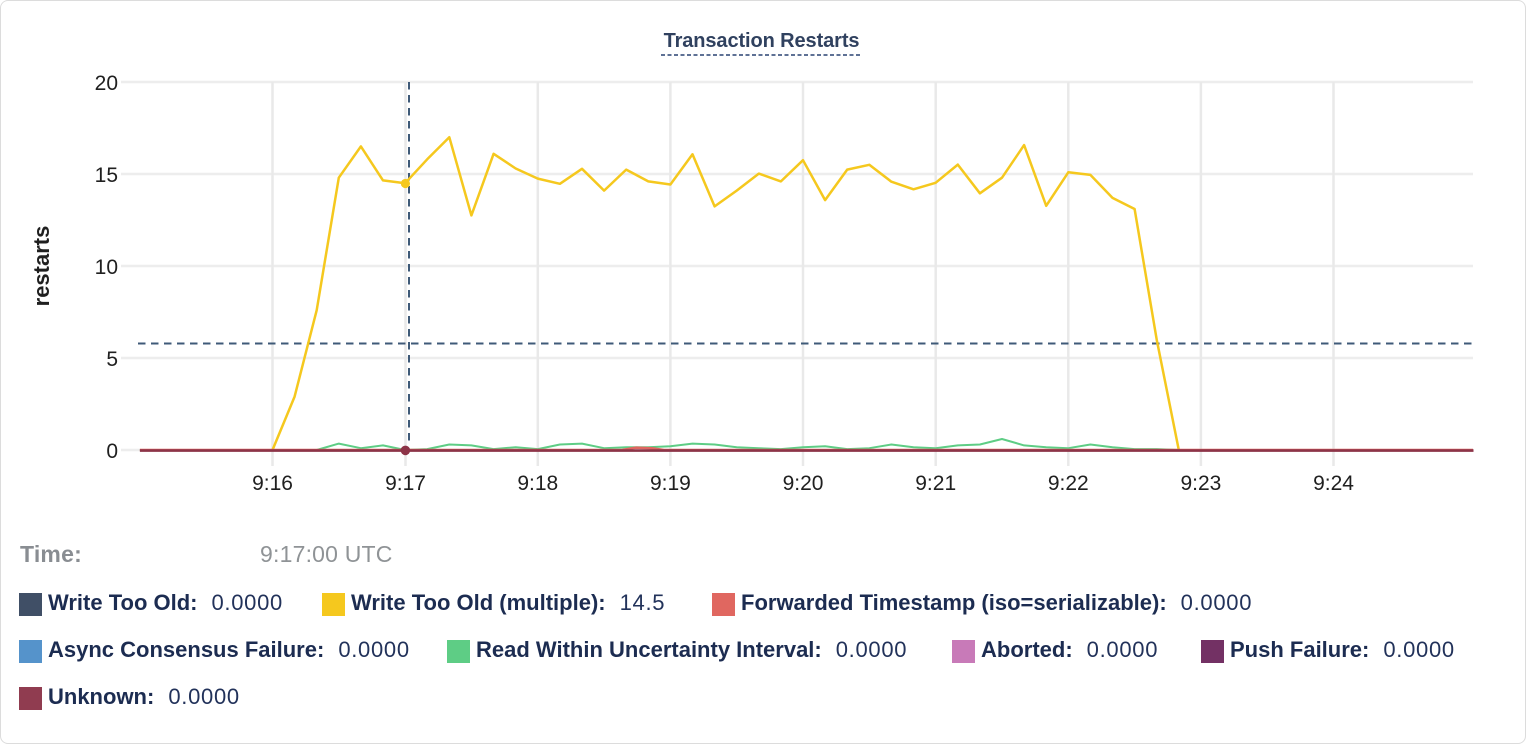 This screenshot has height=744, width=1528. What do you see at coordinates (405, 483) in the screenshot?
I see `svg-text: 9:17` at bounding box center [405, 483].